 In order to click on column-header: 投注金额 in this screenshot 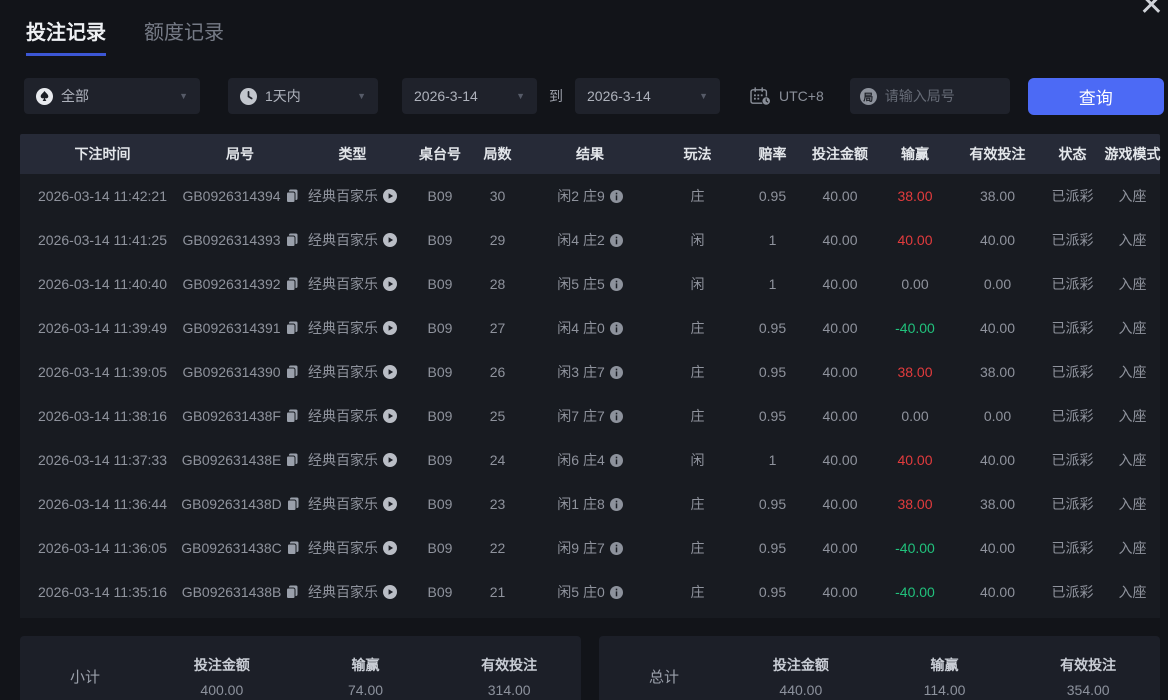, I will do `click(840, 154)`.